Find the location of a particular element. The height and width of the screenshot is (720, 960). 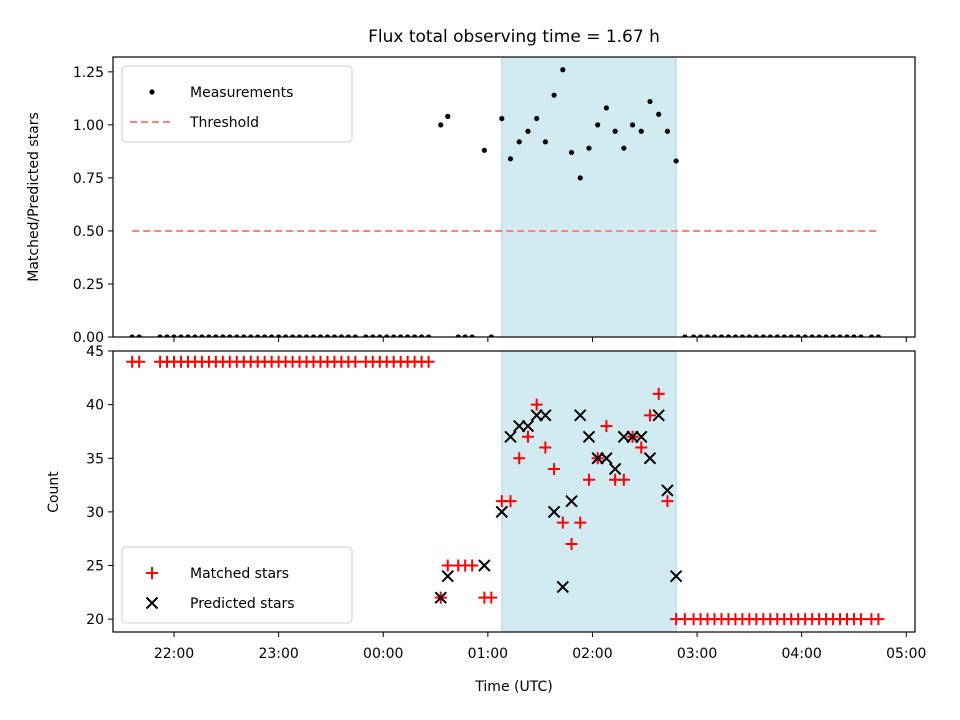

legend-label: Measurements is located at coordinates (241, 93).